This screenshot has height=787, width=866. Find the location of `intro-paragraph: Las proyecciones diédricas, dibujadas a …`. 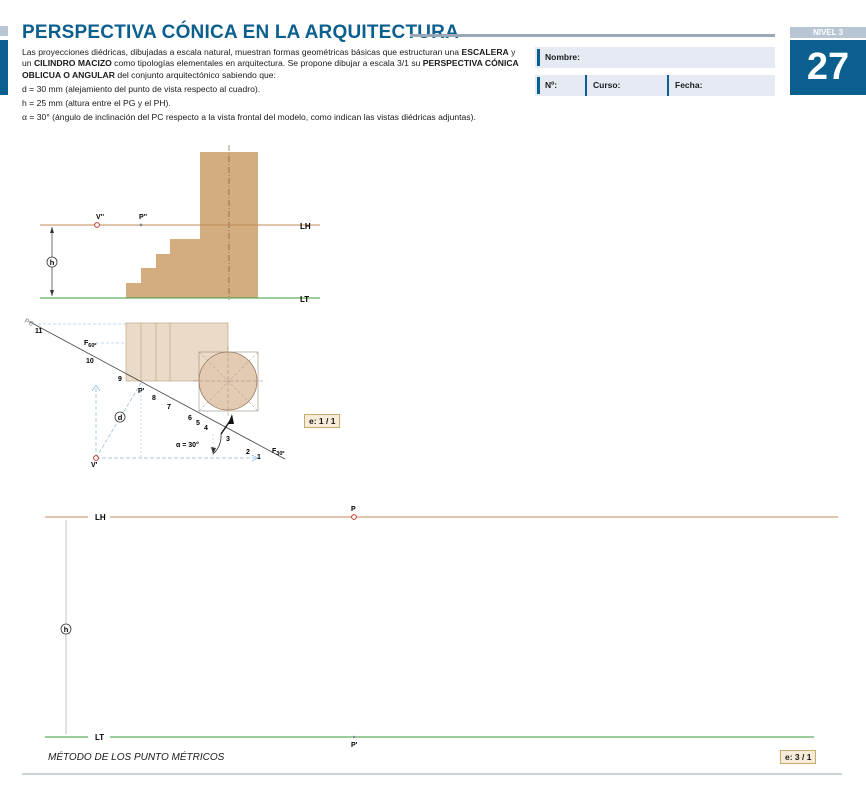

intro-paragraph: Las proyecciones diédricas, dibujadas a … is located at coordinates (270, 63).